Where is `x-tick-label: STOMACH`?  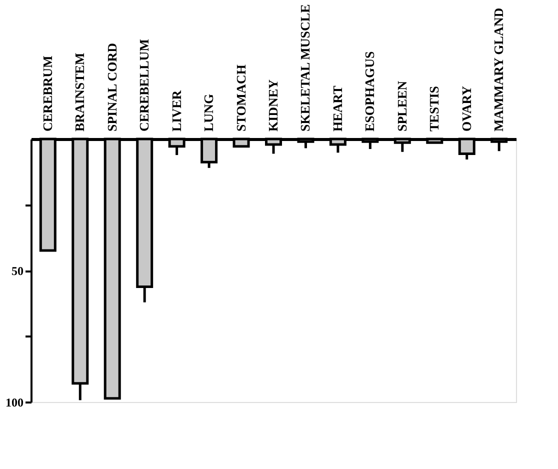
x-tick-label: STOMACH is located at coordinates (240, 98).